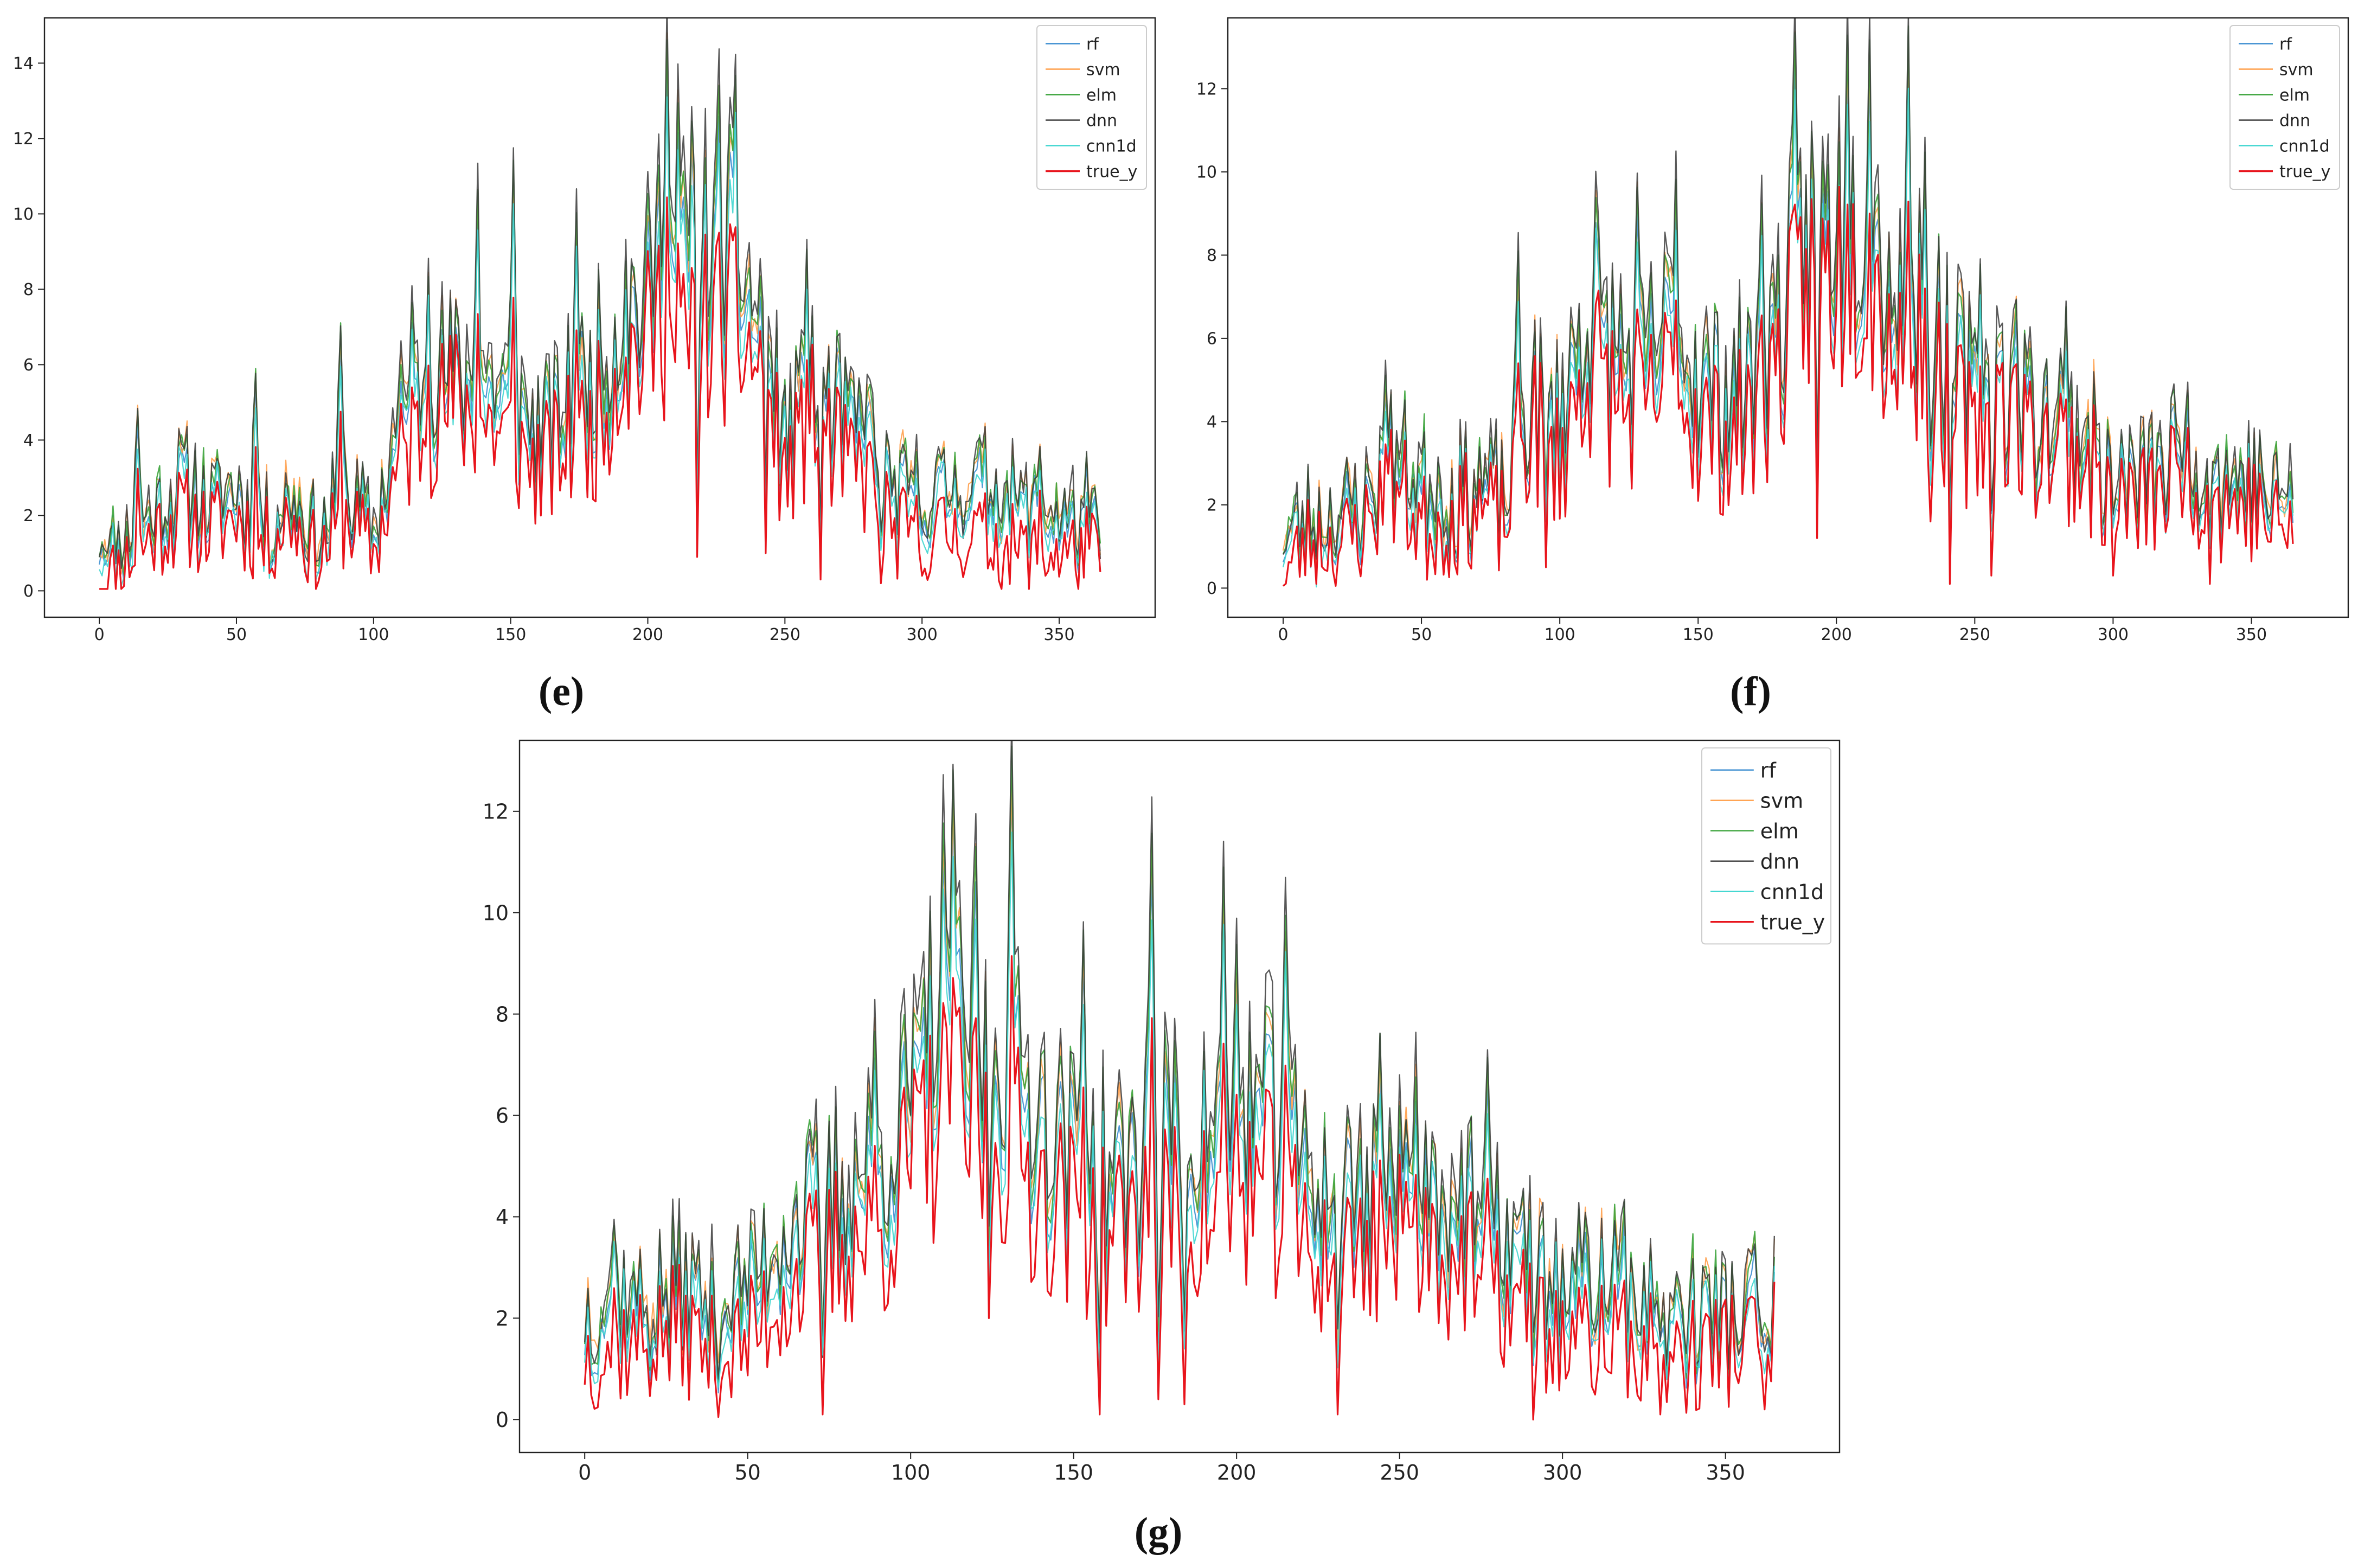  What do you see at coordinates (1158, 1532) in the screenshot?
I see `caption-g: (g)` at bounding box center [1158, 1532].